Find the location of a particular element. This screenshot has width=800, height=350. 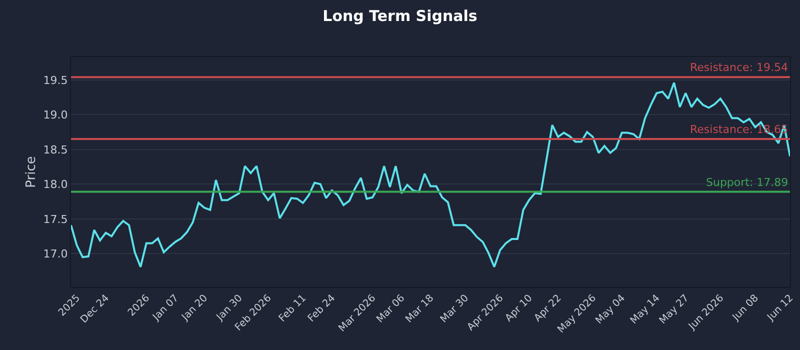

x-tick-label: Feb 11 is located at coordinates (293, 308).